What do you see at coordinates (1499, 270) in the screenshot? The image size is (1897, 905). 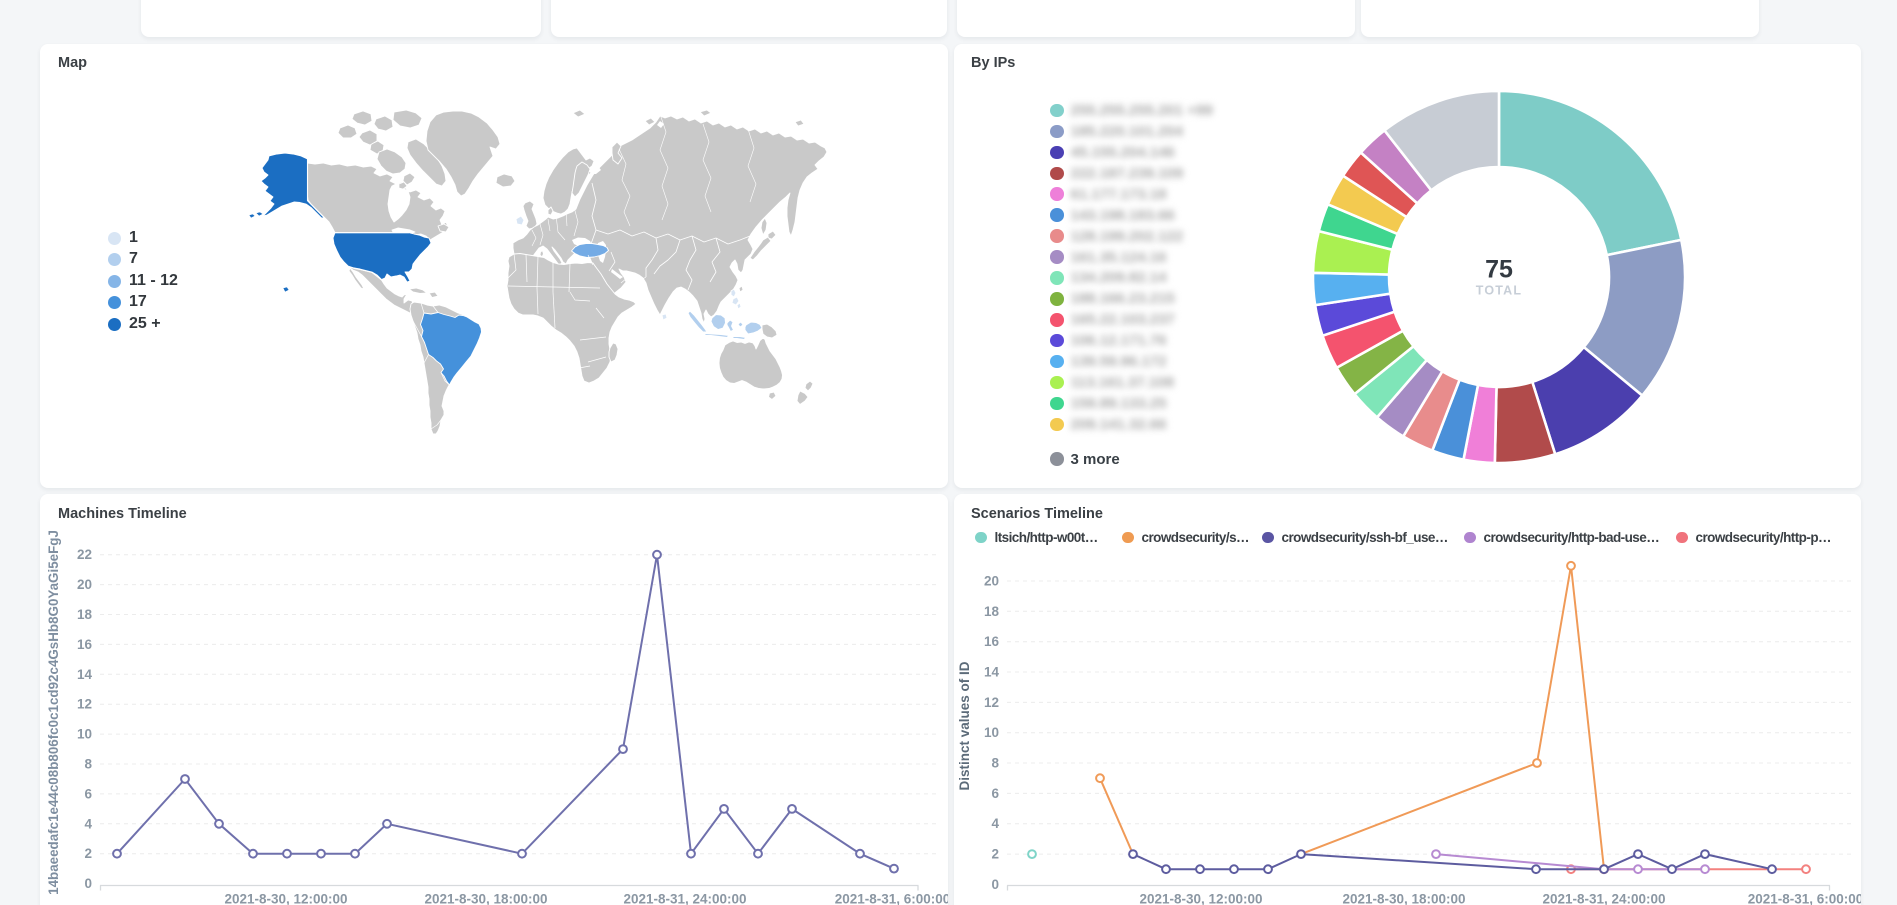 I see `svg-text: 75` at bounding box center [1499, 270].